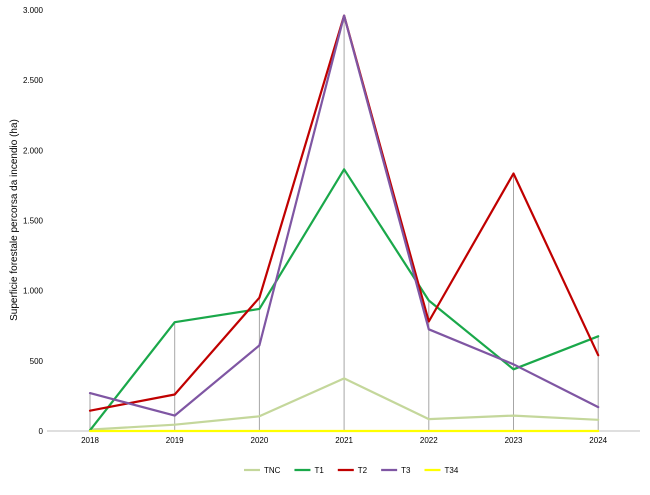  What do you see at coordinates (429, 440) in the screenshot?
I see `x-tick-label: 2022` at bounding box center [429, 440].